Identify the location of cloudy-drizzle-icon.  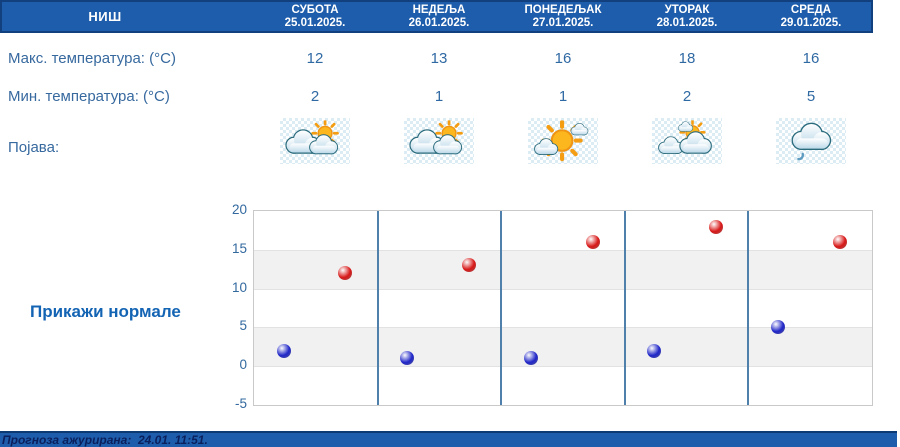
(811, 141).